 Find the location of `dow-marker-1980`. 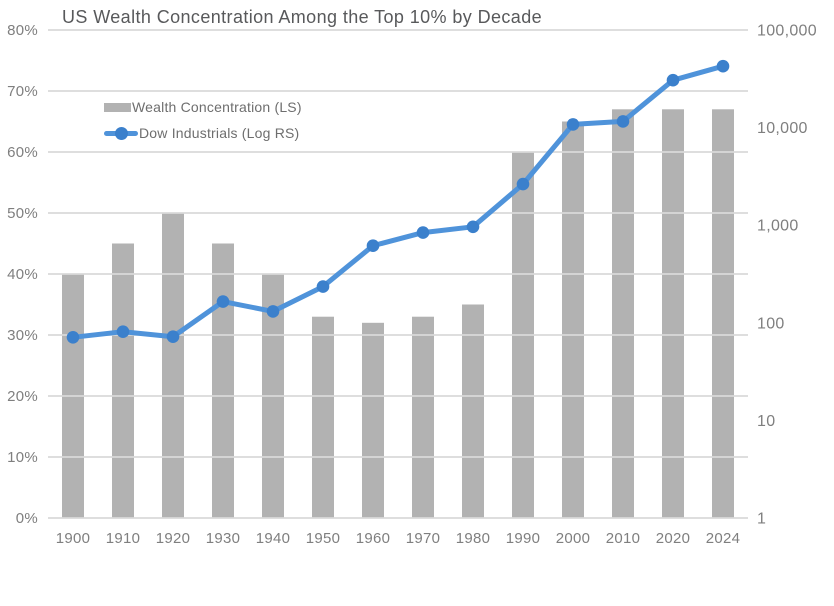

dow-marker-1980 is located at coordinates (473, 227).